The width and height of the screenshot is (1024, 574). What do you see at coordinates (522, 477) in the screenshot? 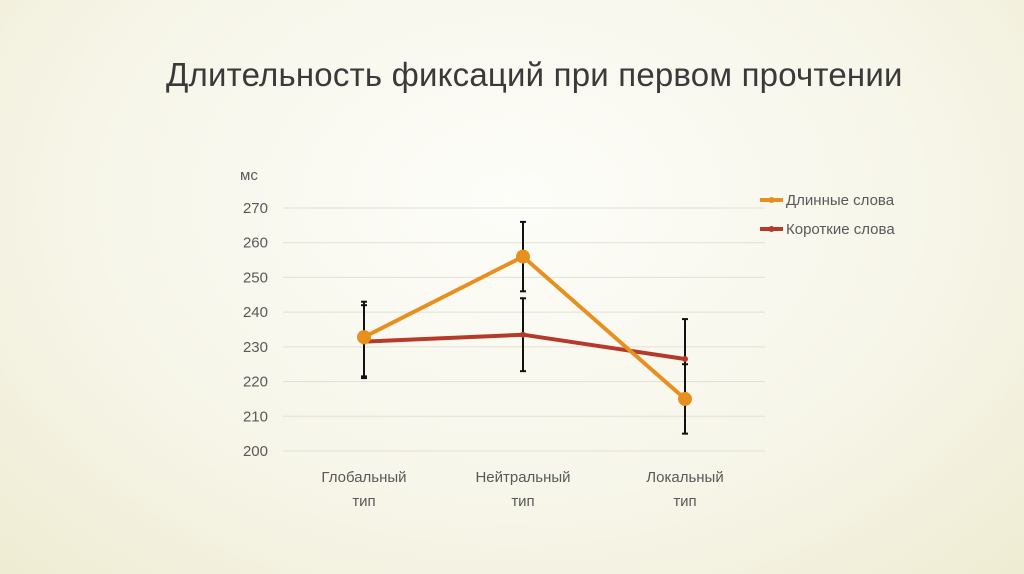
I see `x-category-label: Нейтральный` at bounding box center [522, 477].